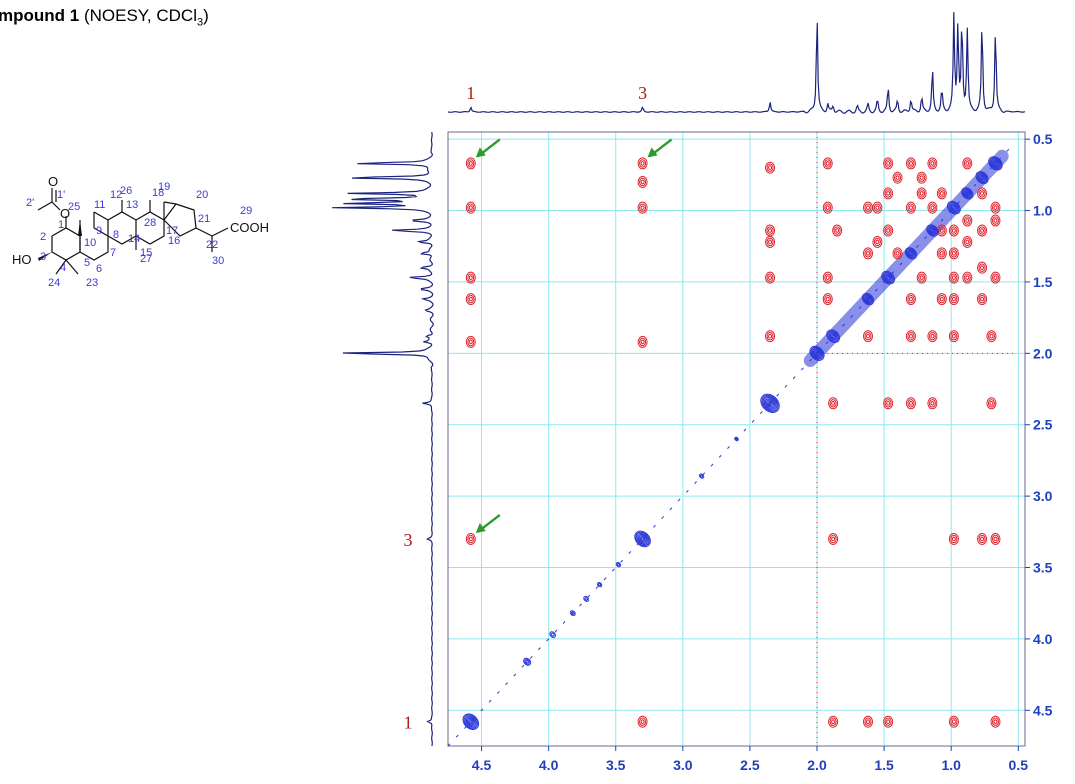 The height and width of the screenshot is (784, 1075). Describe the element at coordinates (683, 765) in the screenshot. I see `x-tick-label: 3.0` at that location.